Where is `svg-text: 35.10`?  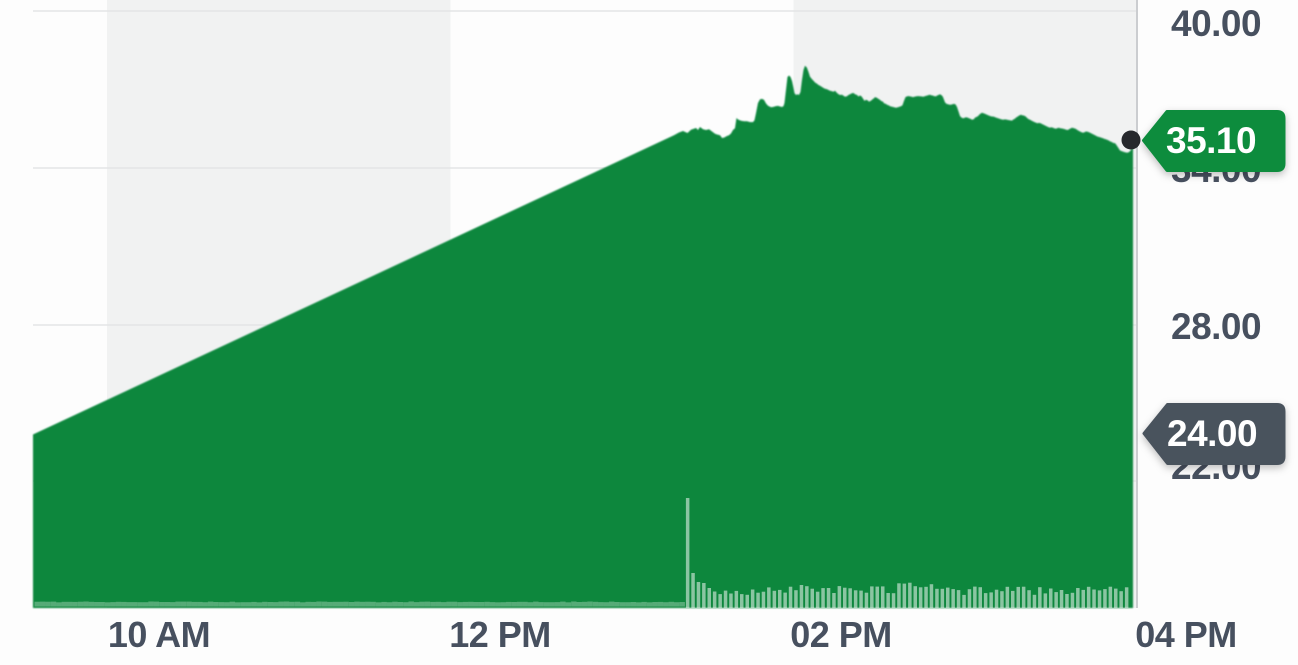
svg-text: 35.10 is located at coordinates (1211, 140).